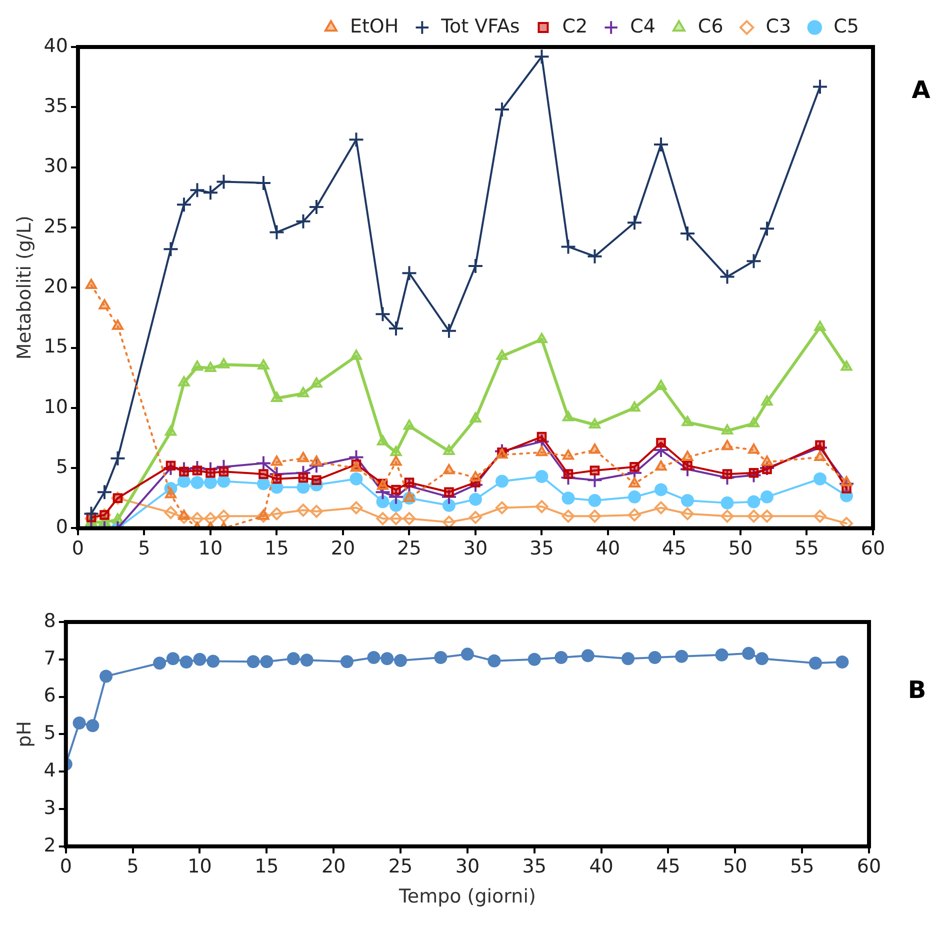  What do you see at coordinates (56, 106) in the screenshot?
I see `y-tick-label: 35` at bounding box center [56, 106].